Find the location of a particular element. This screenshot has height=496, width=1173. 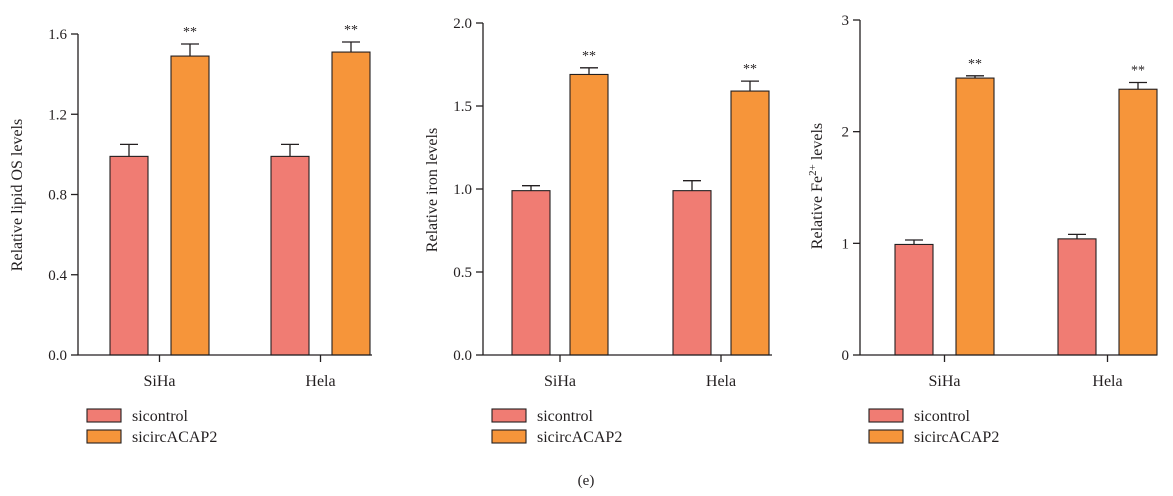

y-tick-label: 1 is located at coordinates (846, 244).